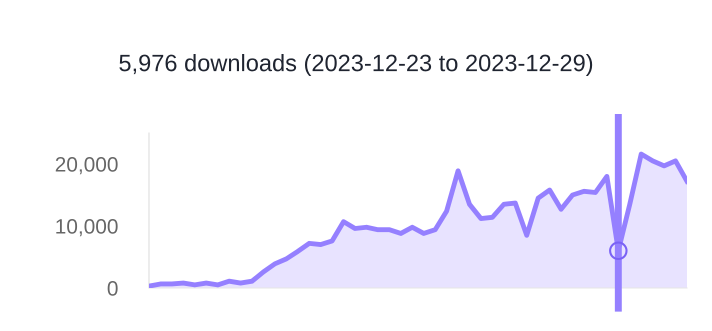 The image size is (712, 331). Describe the element at coordinates (87, 227) in the screenshot. I see `y-tick-label: 10,000` at that location.